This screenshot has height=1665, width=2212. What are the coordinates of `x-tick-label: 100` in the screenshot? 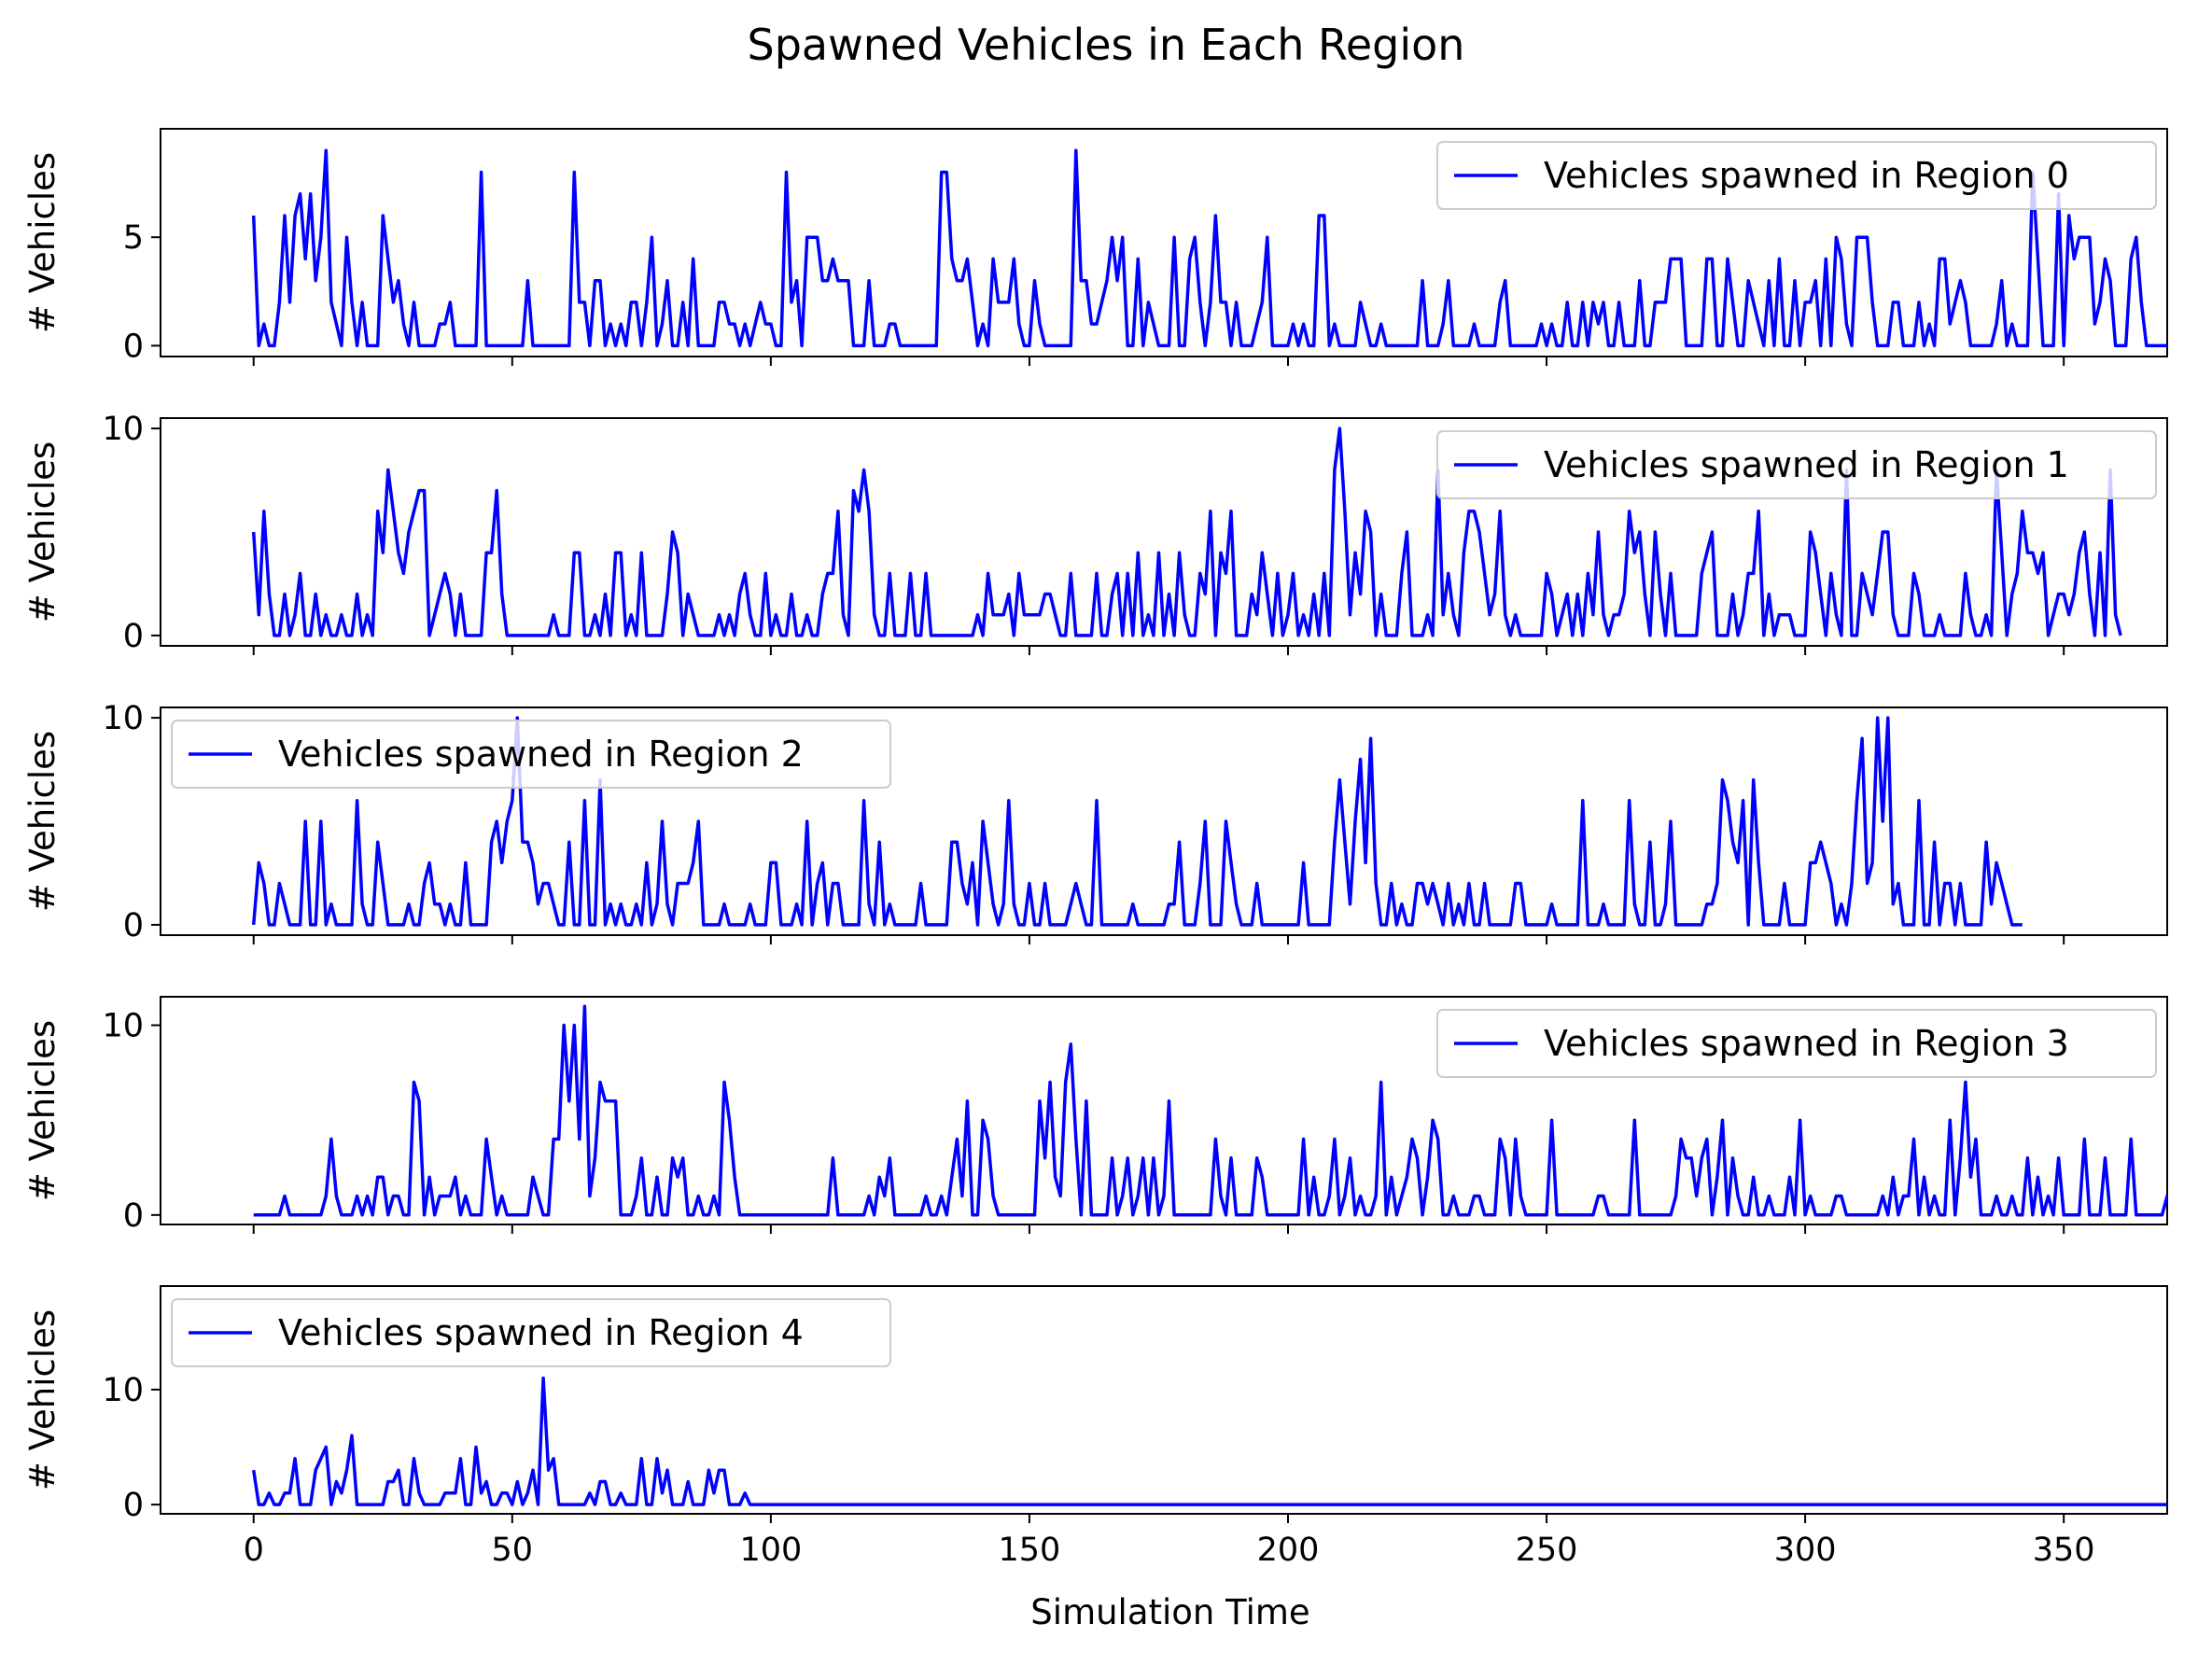 It's located at (770, 1550).